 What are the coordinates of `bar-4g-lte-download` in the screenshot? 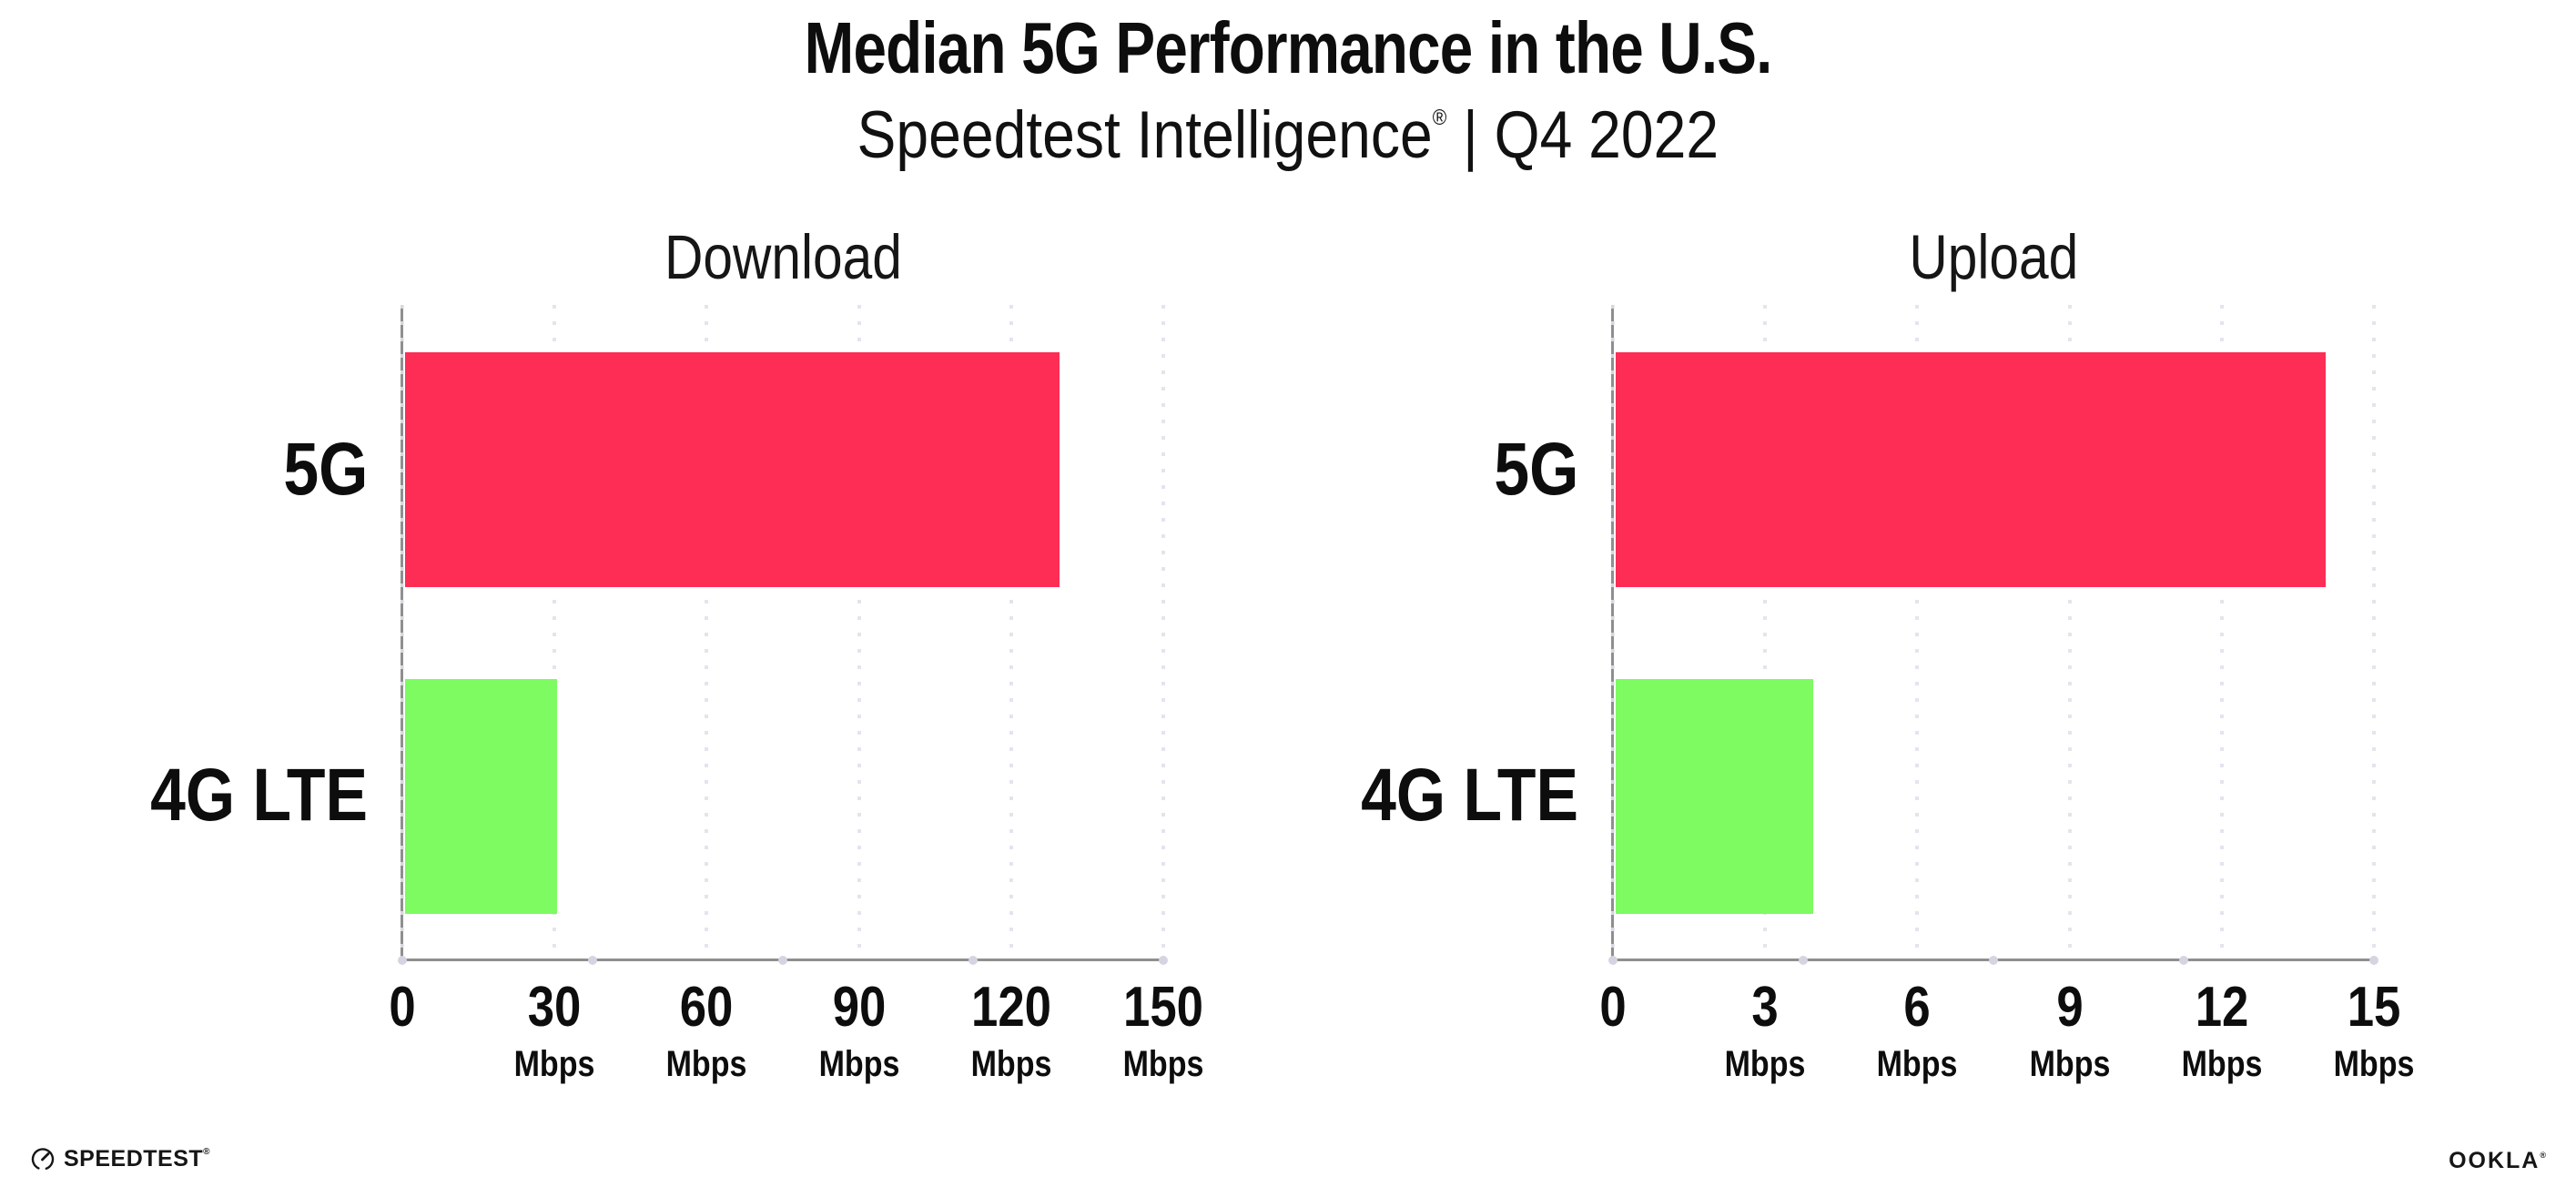 It's located at (481, 796).